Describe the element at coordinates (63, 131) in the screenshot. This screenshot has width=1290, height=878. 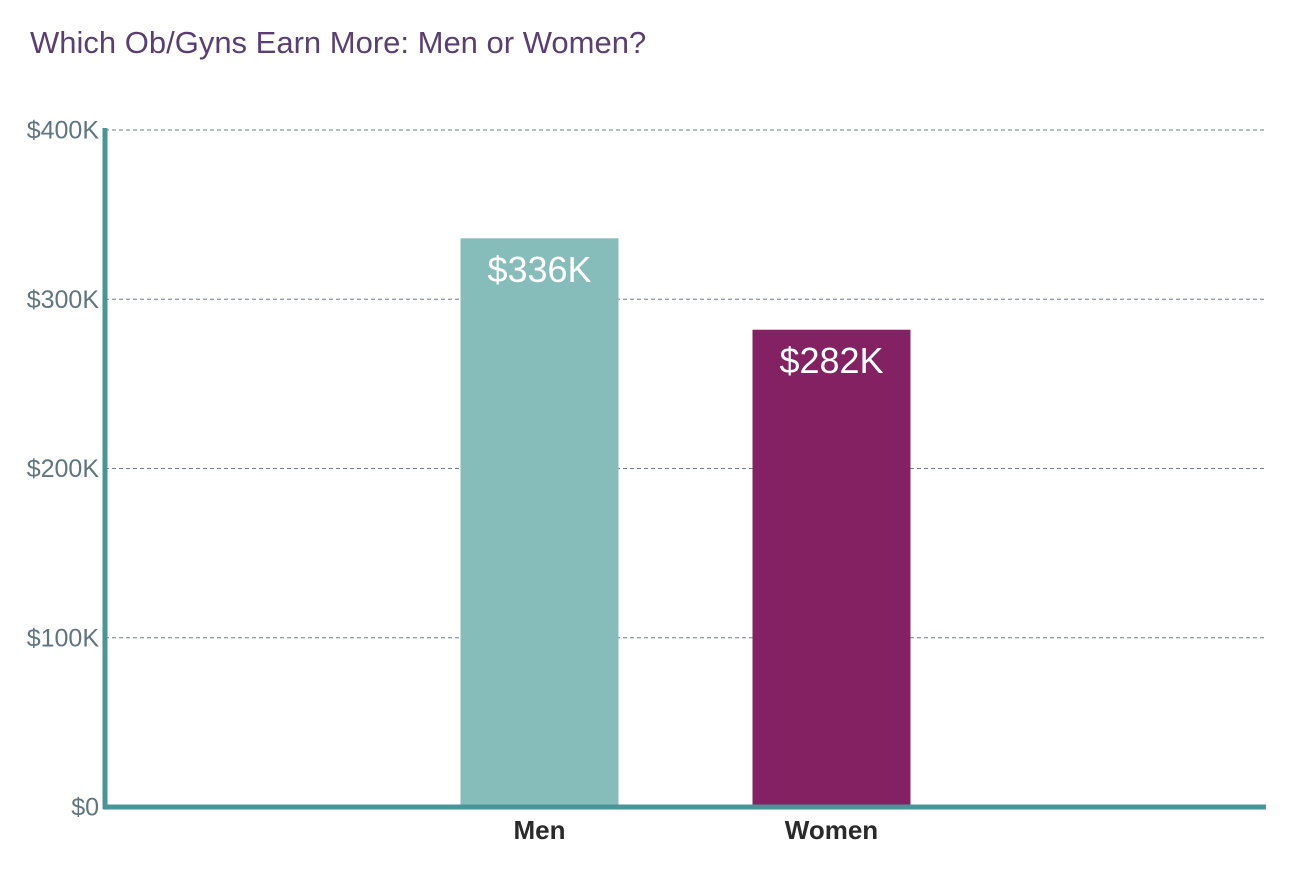
I see `y-tick-label: $400K` at that location.